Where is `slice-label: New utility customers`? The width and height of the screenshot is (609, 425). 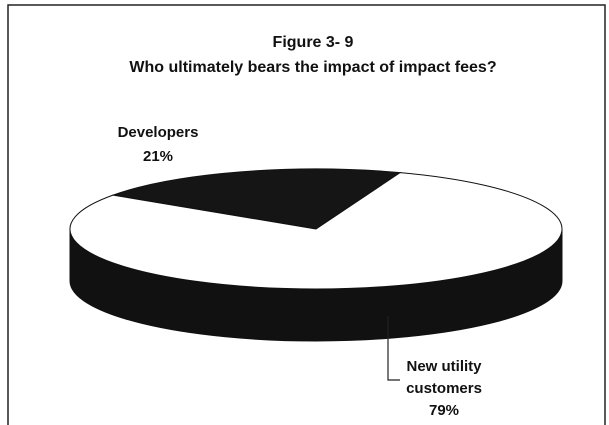
slice-label: New utility customers is located at coordinates (444, 377).